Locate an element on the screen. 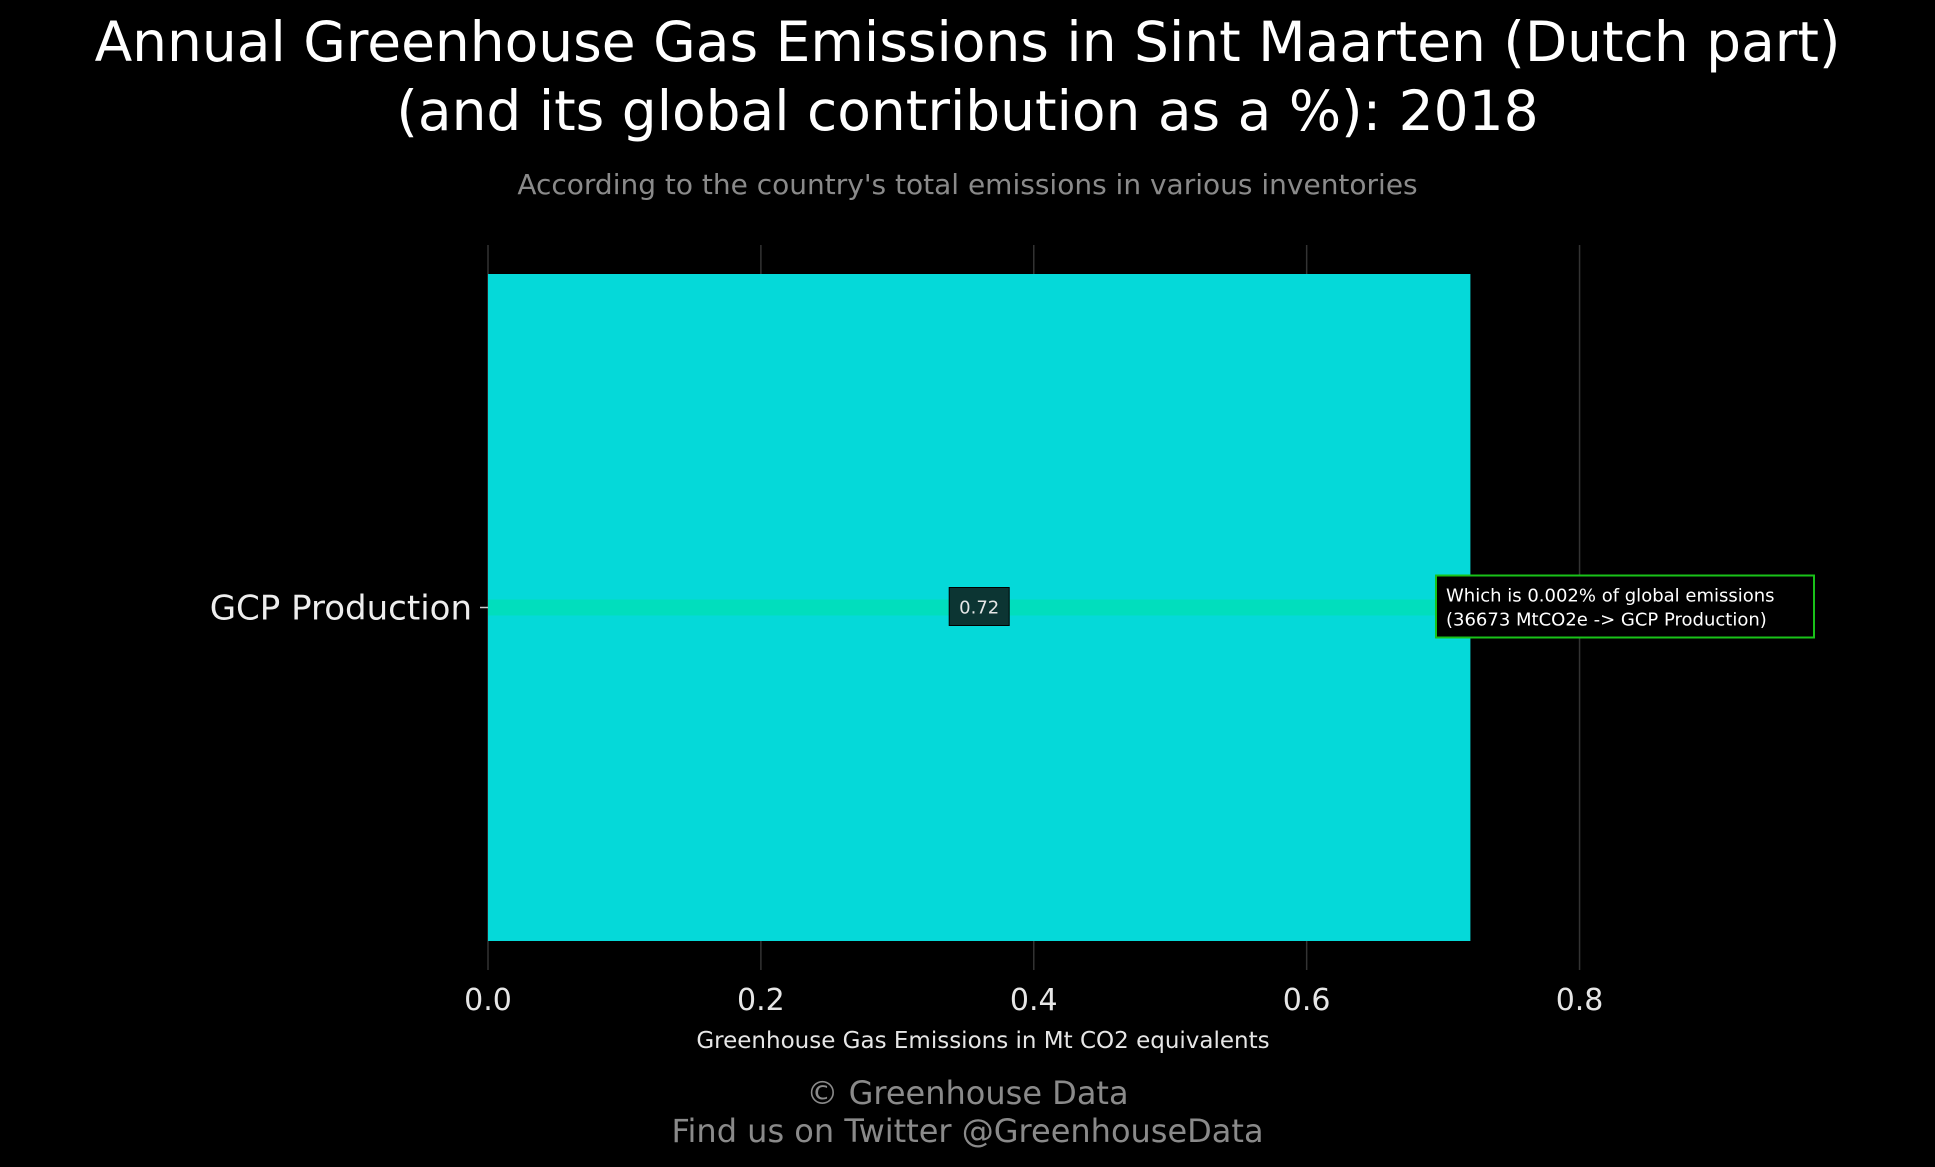 This screenshot has height=1167, width=1935. data-label: 0.72 is located at coordinates (979, 608).